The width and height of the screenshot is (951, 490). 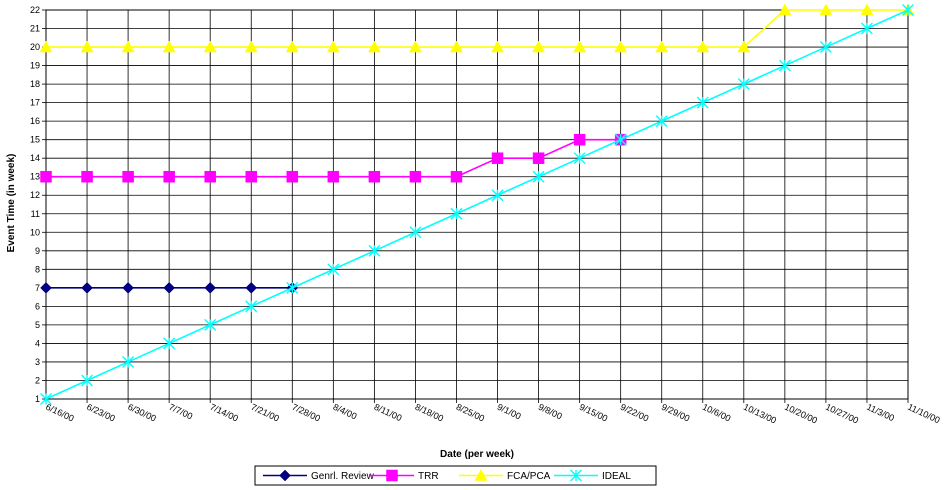 I want to click on y-tick-label: 11, so click(x=35, y=214).